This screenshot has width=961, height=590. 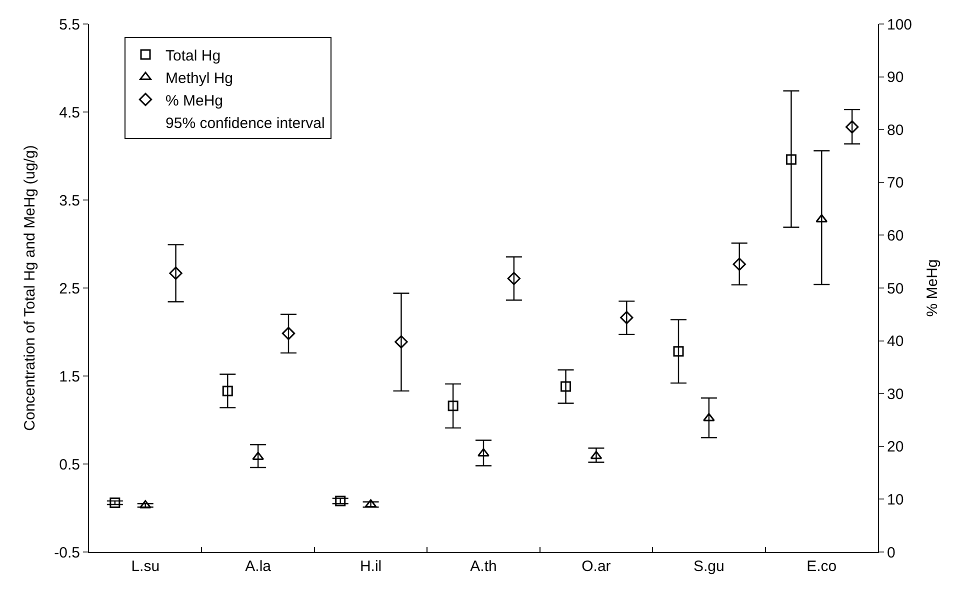 I want to click on y2-tick-label: 50, so click(x=895, y=289).